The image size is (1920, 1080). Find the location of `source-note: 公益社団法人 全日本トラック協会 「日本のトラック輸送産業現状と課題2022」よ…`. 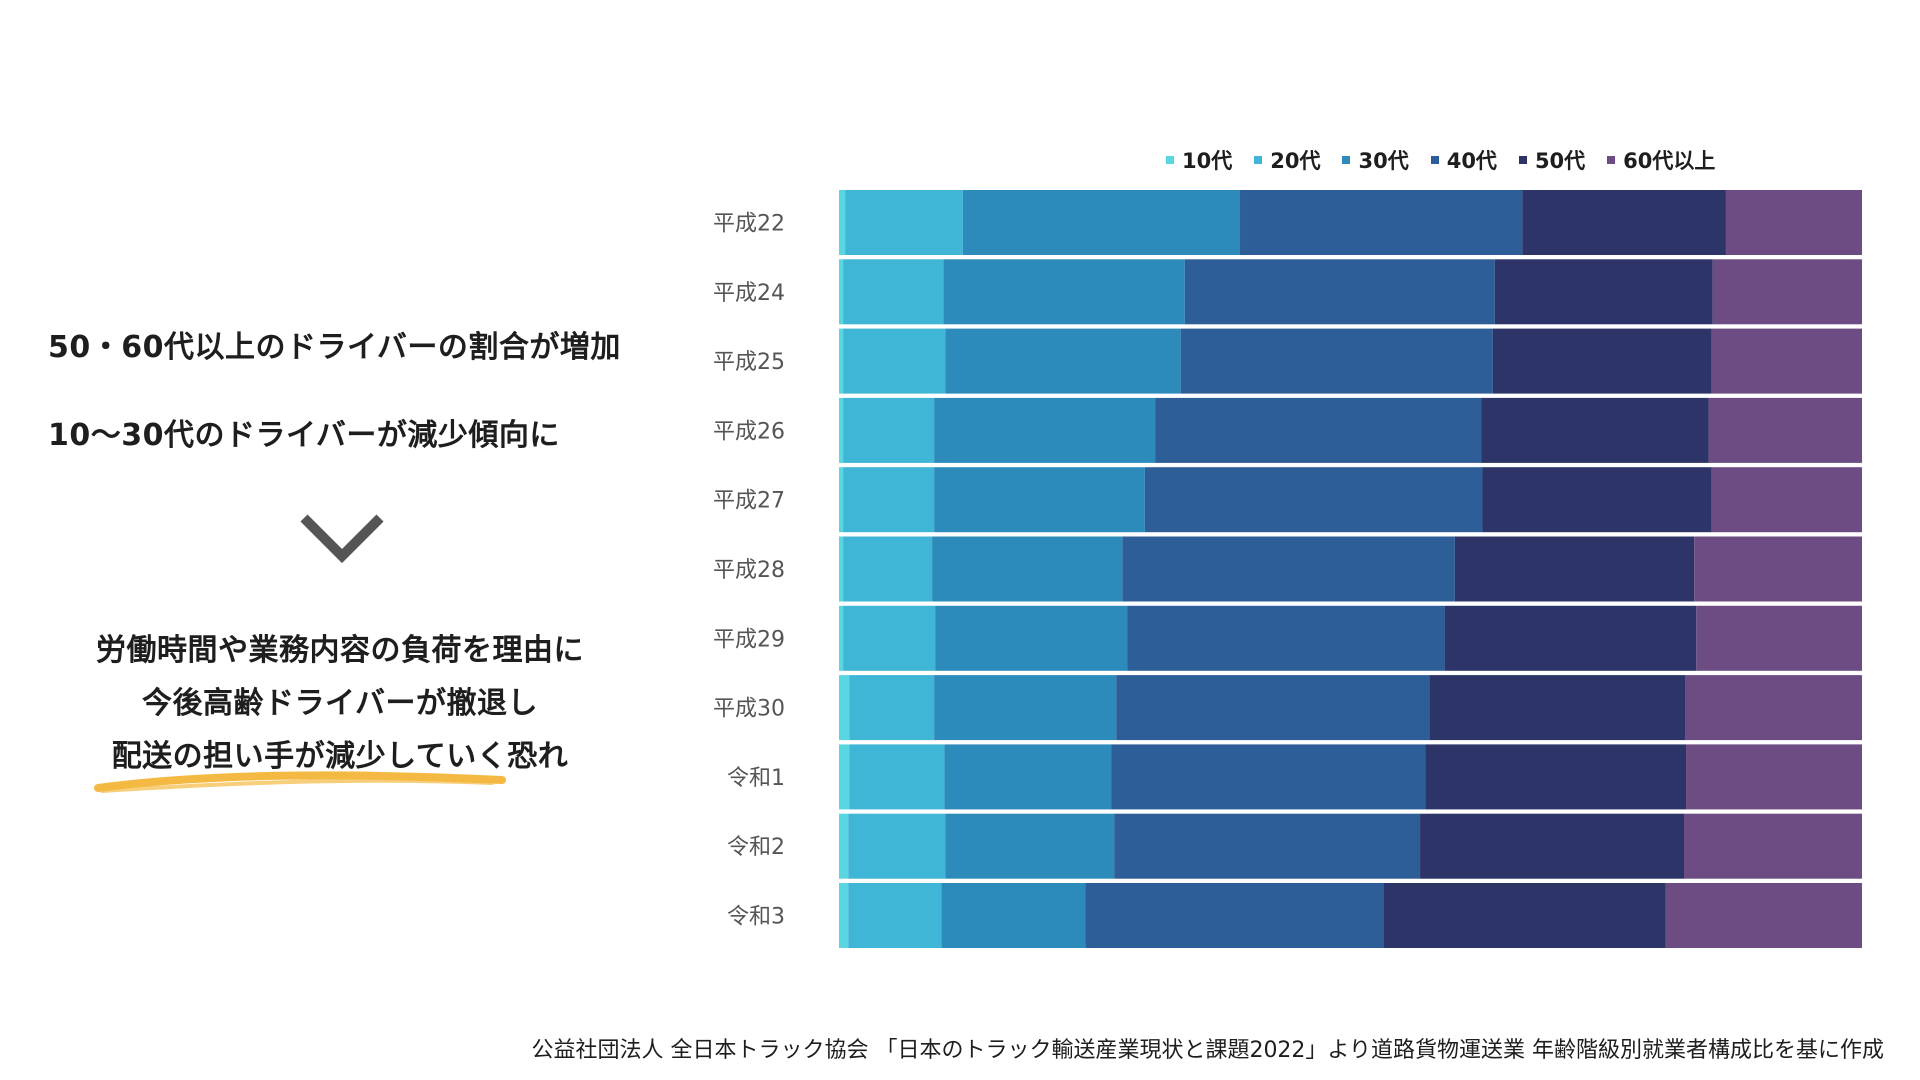

source-note: 公益社団法人 全日本トラック協会 「日本のトラック輸送産業現状と課題2022」よ… is located at coordinates (1207, 1050).